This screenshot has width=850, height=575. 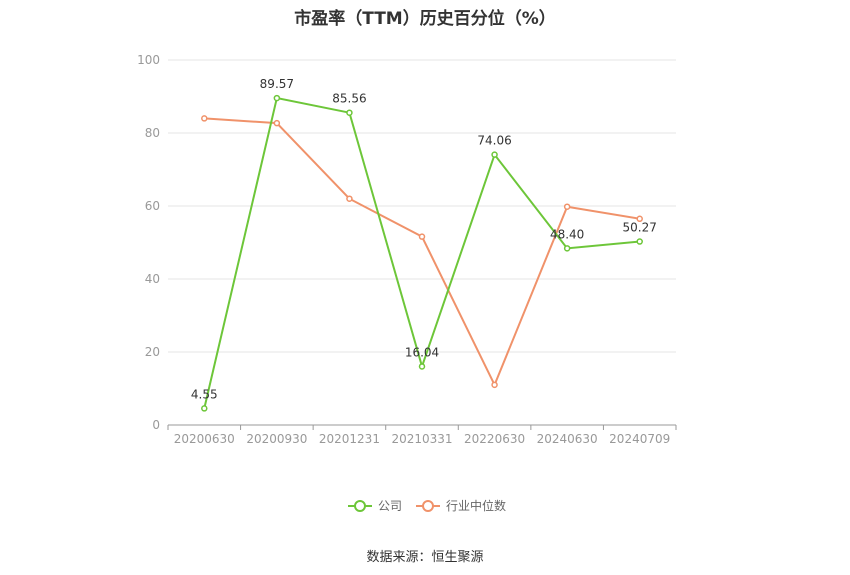 I want to click on x-tick-label: 20201231, so click(x=349, y=439).